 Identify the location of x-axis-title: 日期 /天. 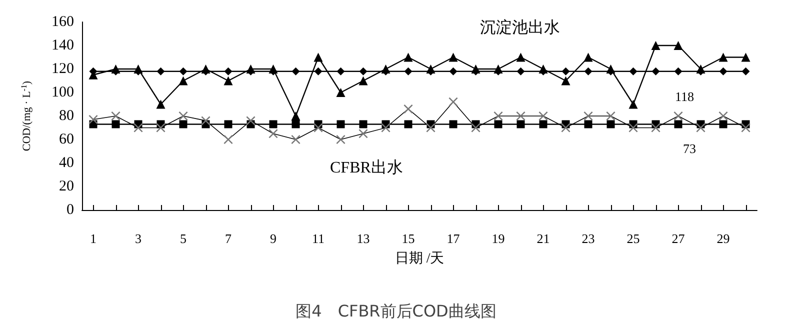
(419, 258).